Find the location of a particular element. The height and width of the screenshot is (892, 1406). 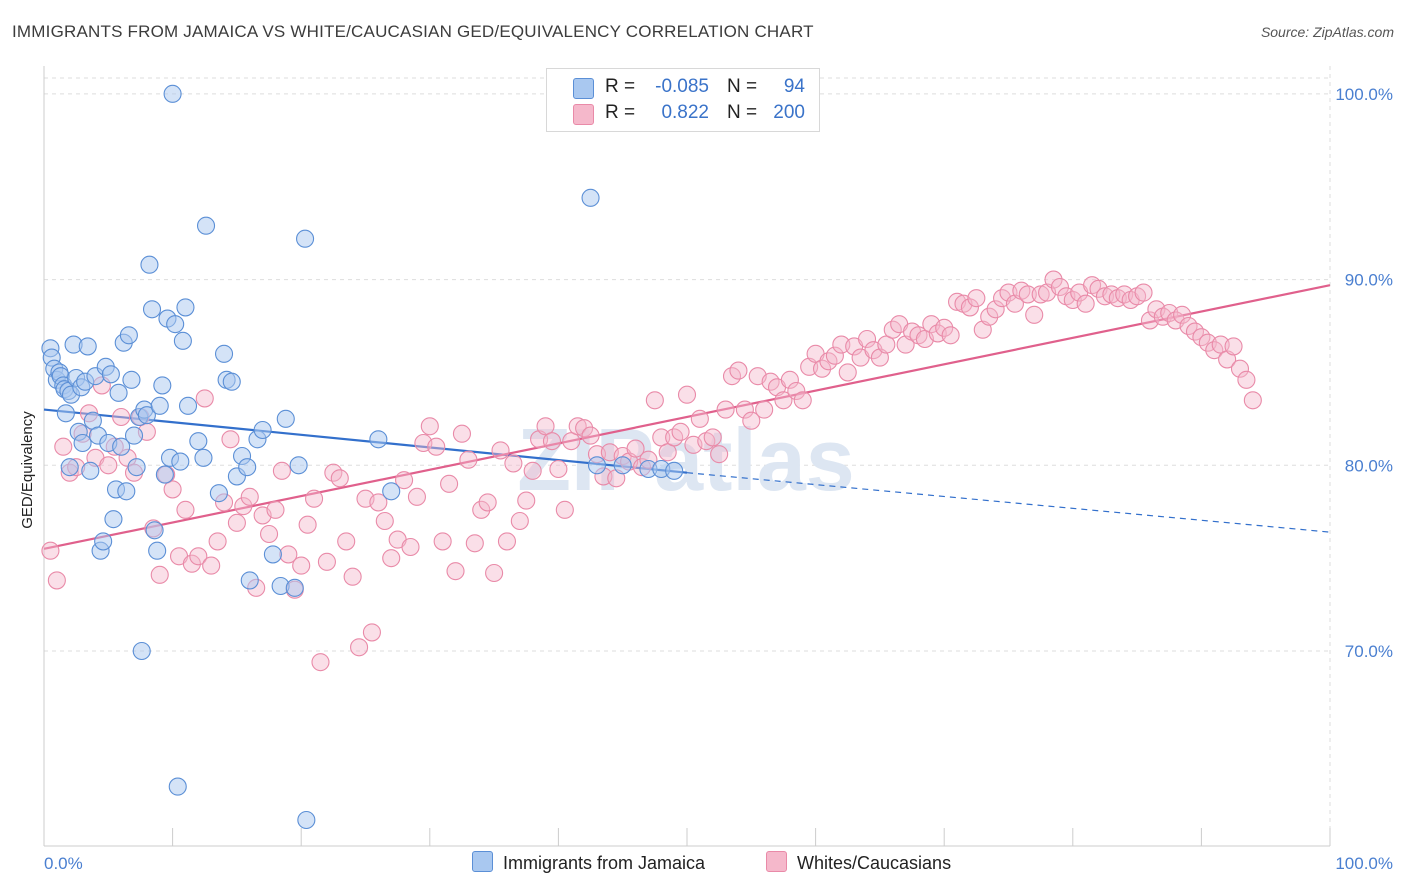

legend-n-value: 94 is located at coordinates (794, 86).